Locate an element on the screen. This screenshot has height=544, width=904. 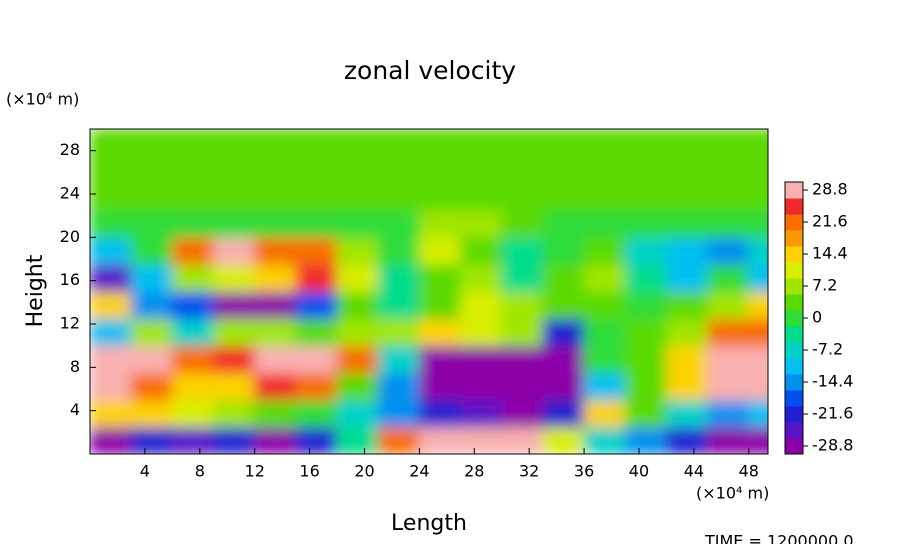
y-unit: (×10⁴ m) is located at coordinates (42, 99).